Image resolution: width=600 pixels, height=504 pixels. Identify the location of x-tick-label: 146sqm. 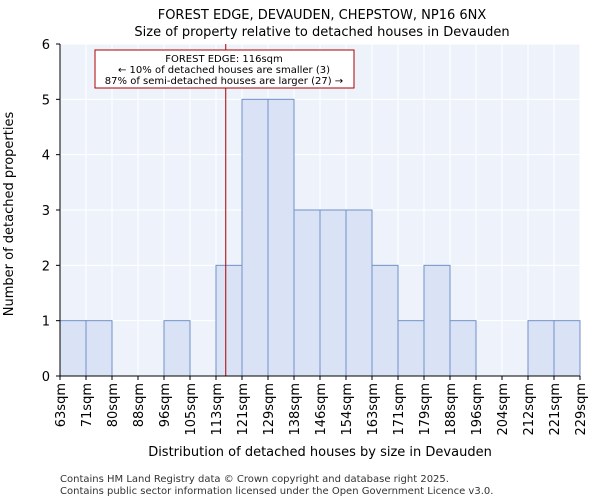
(321, 409).